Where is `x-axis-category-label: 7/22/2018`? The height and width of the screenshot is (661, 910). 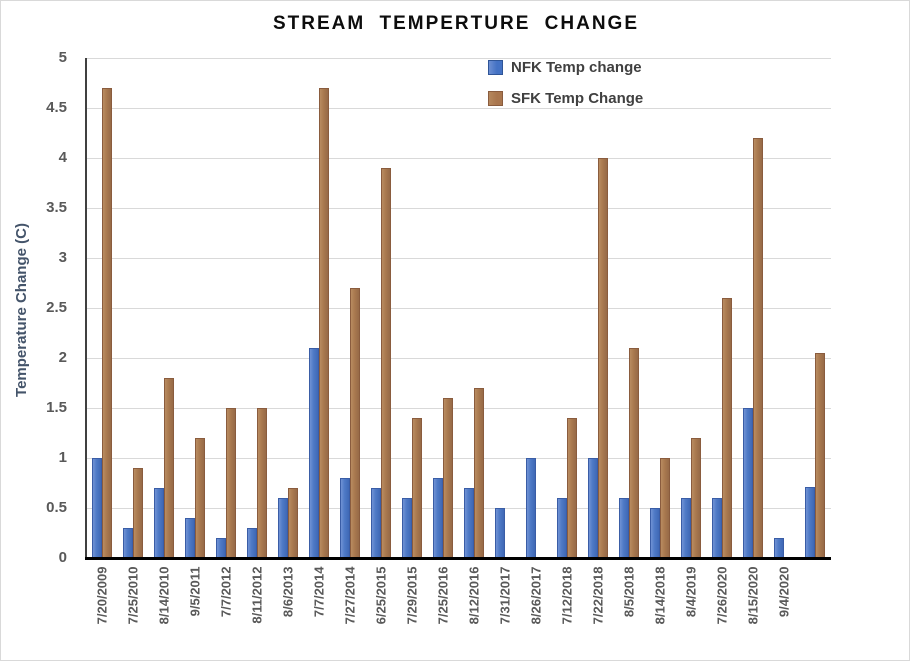 x-axis-category-label: 7/22/2018 is located at coordinates (598, 595).